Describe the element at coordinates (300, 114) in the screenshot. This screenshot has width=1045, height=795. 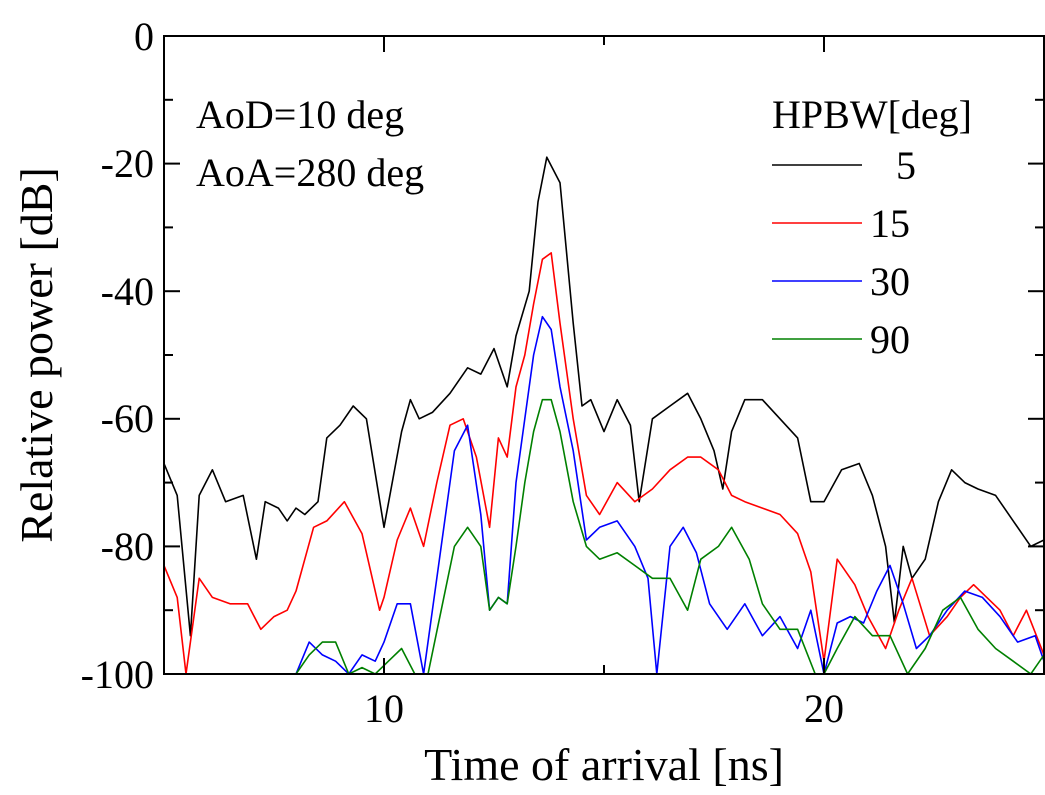
I see `annotation-aod: AoD=10 deg` at that location.